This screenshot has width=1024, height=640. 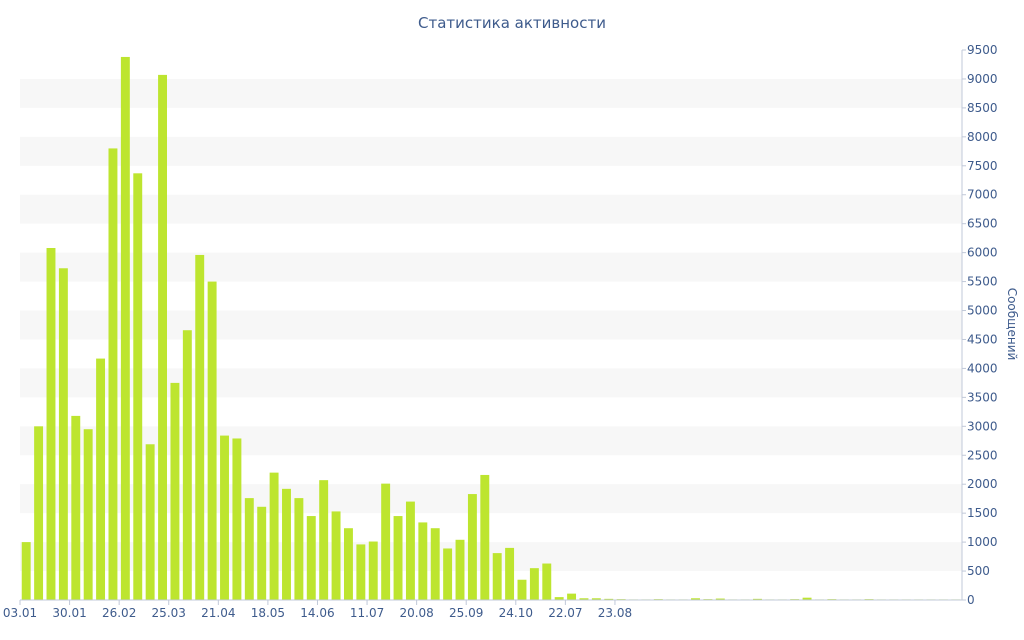 I want to click on y-tick-label: 0, so click(x=971, y=600).